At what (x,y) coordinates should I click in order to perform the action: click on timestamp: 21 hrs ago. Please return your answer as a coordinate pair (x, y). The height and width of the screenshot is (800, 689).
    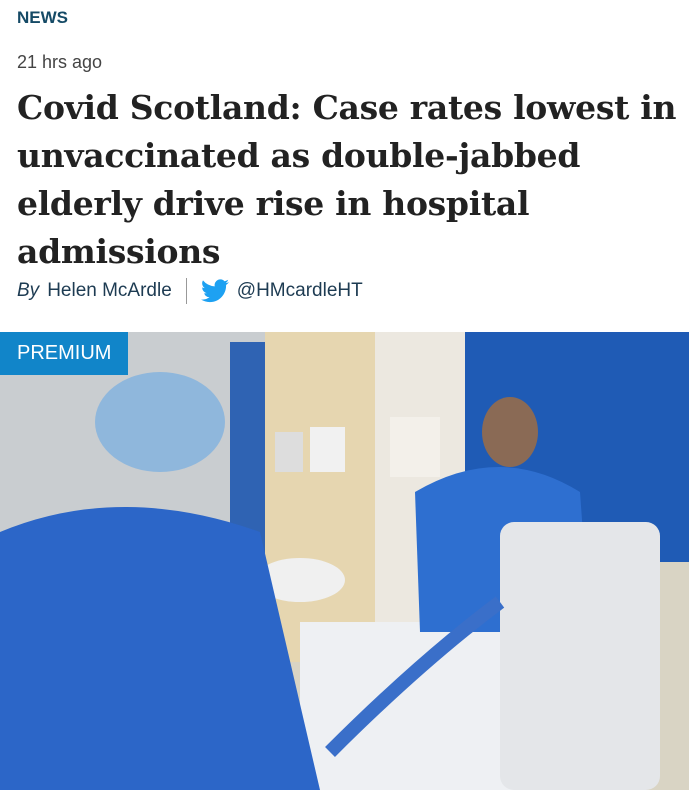
    Looking at the image, I should click on (60, 62).